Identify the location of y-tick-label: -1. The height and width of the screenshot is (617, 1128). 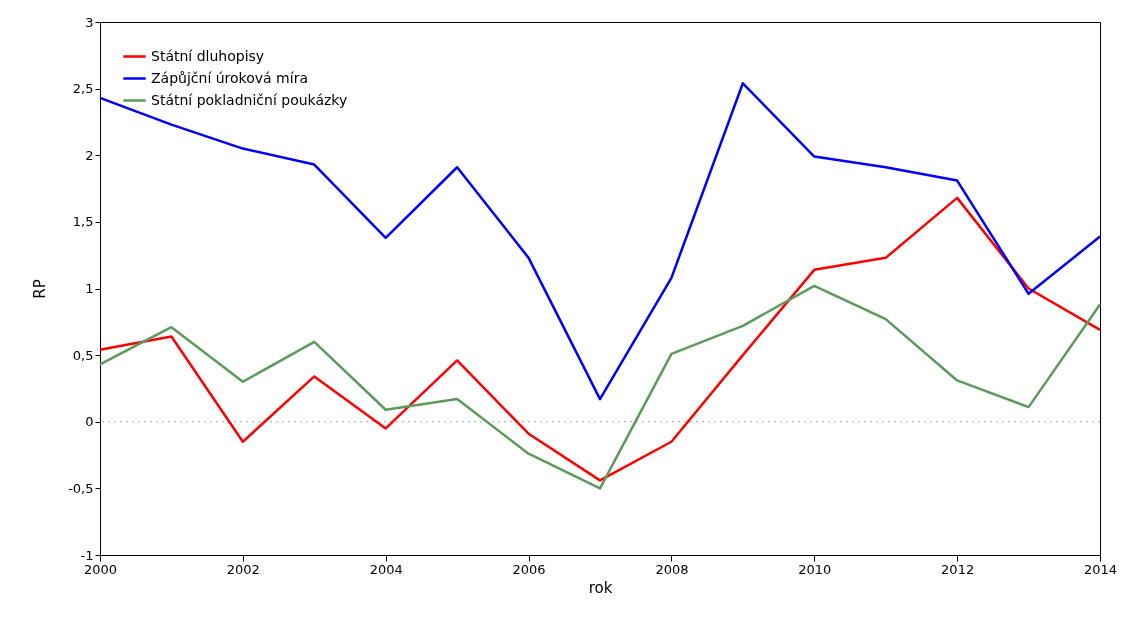
(87, 555).